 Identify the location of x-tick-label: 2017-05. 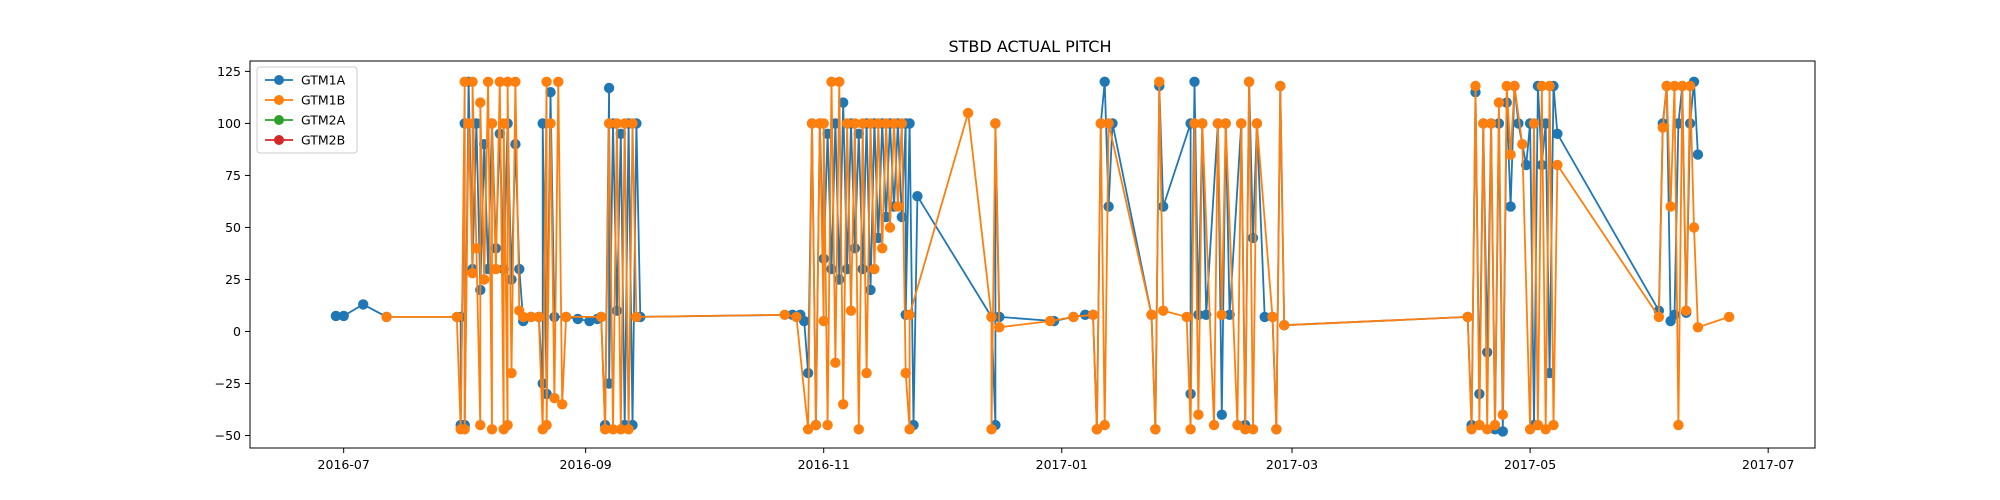
(1530, 464).